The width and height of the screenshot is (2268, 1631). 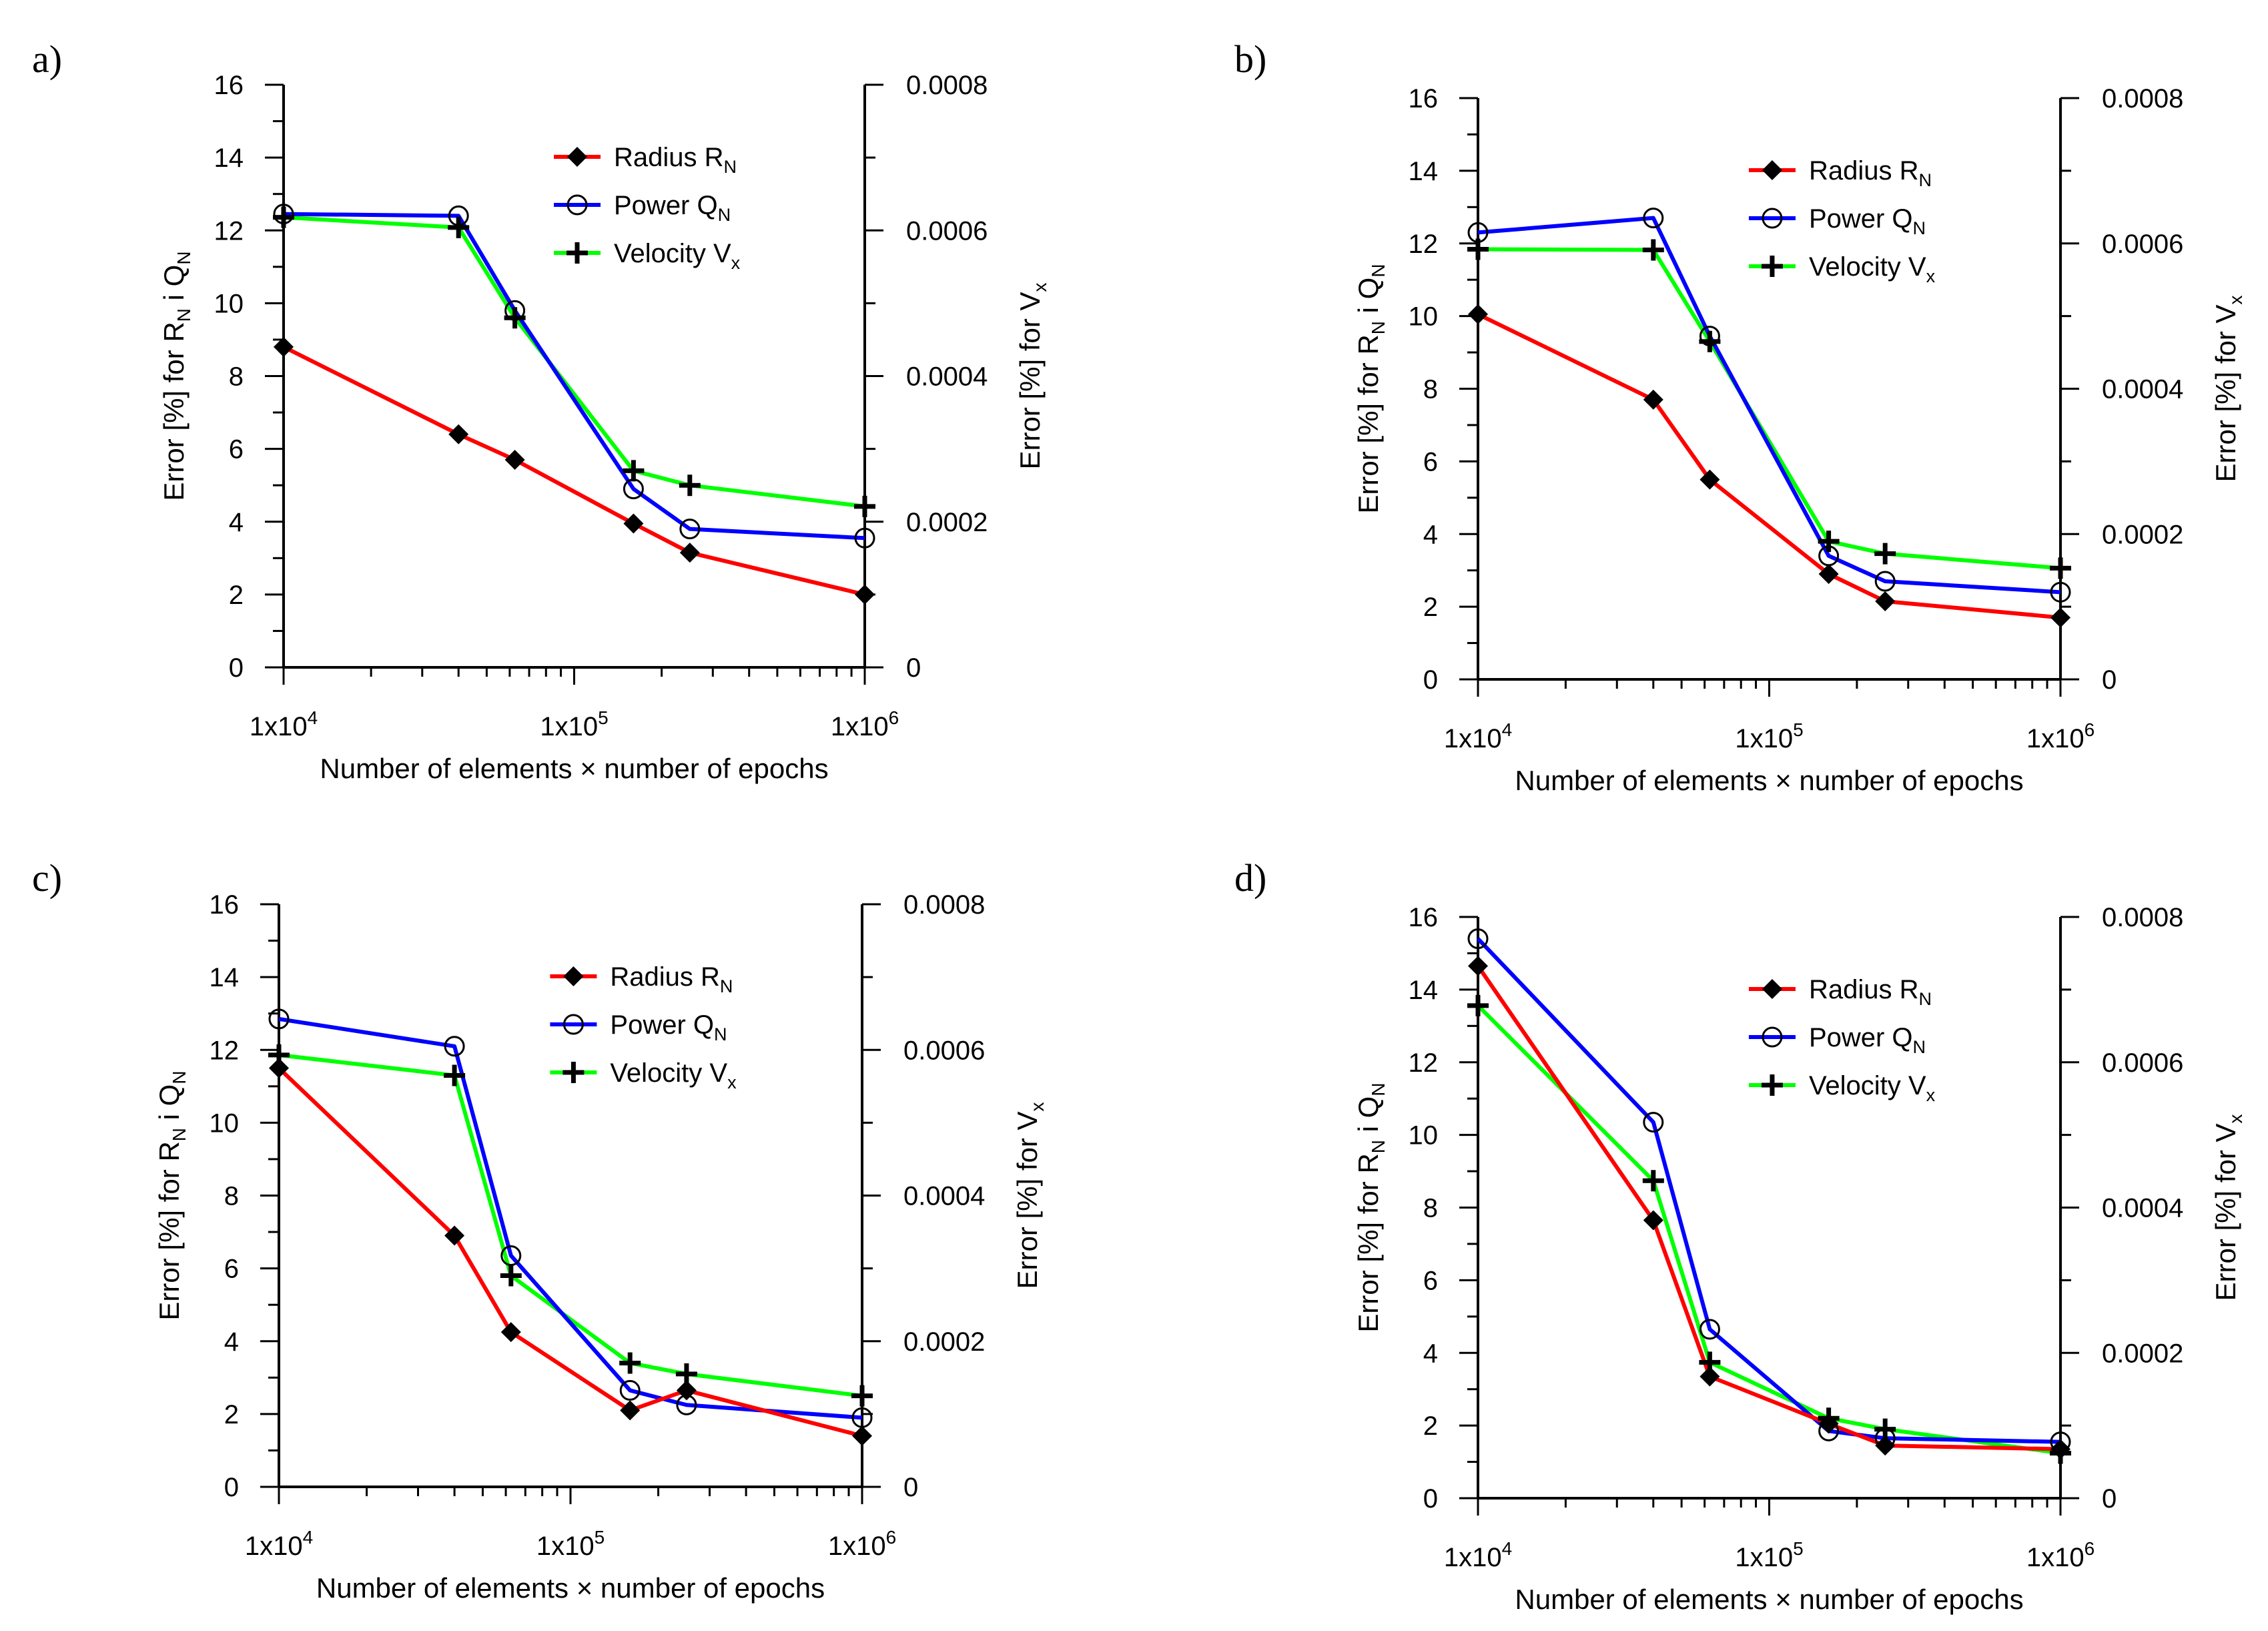 I want to click on legend-marker-radius, so click(x=1772, y=170).